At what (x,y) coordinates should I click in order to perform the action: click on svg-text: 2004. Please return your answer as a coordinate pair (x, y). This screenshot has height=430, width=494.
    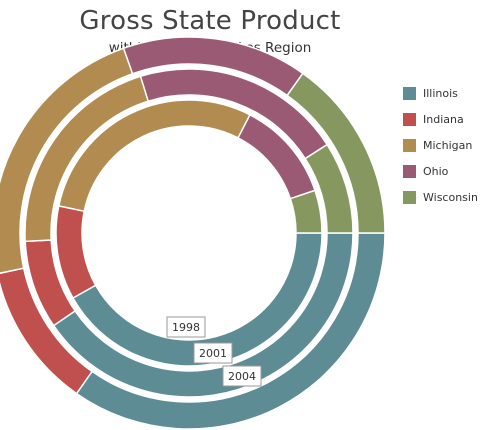
    Looking at the image, I should click on (242, 376).